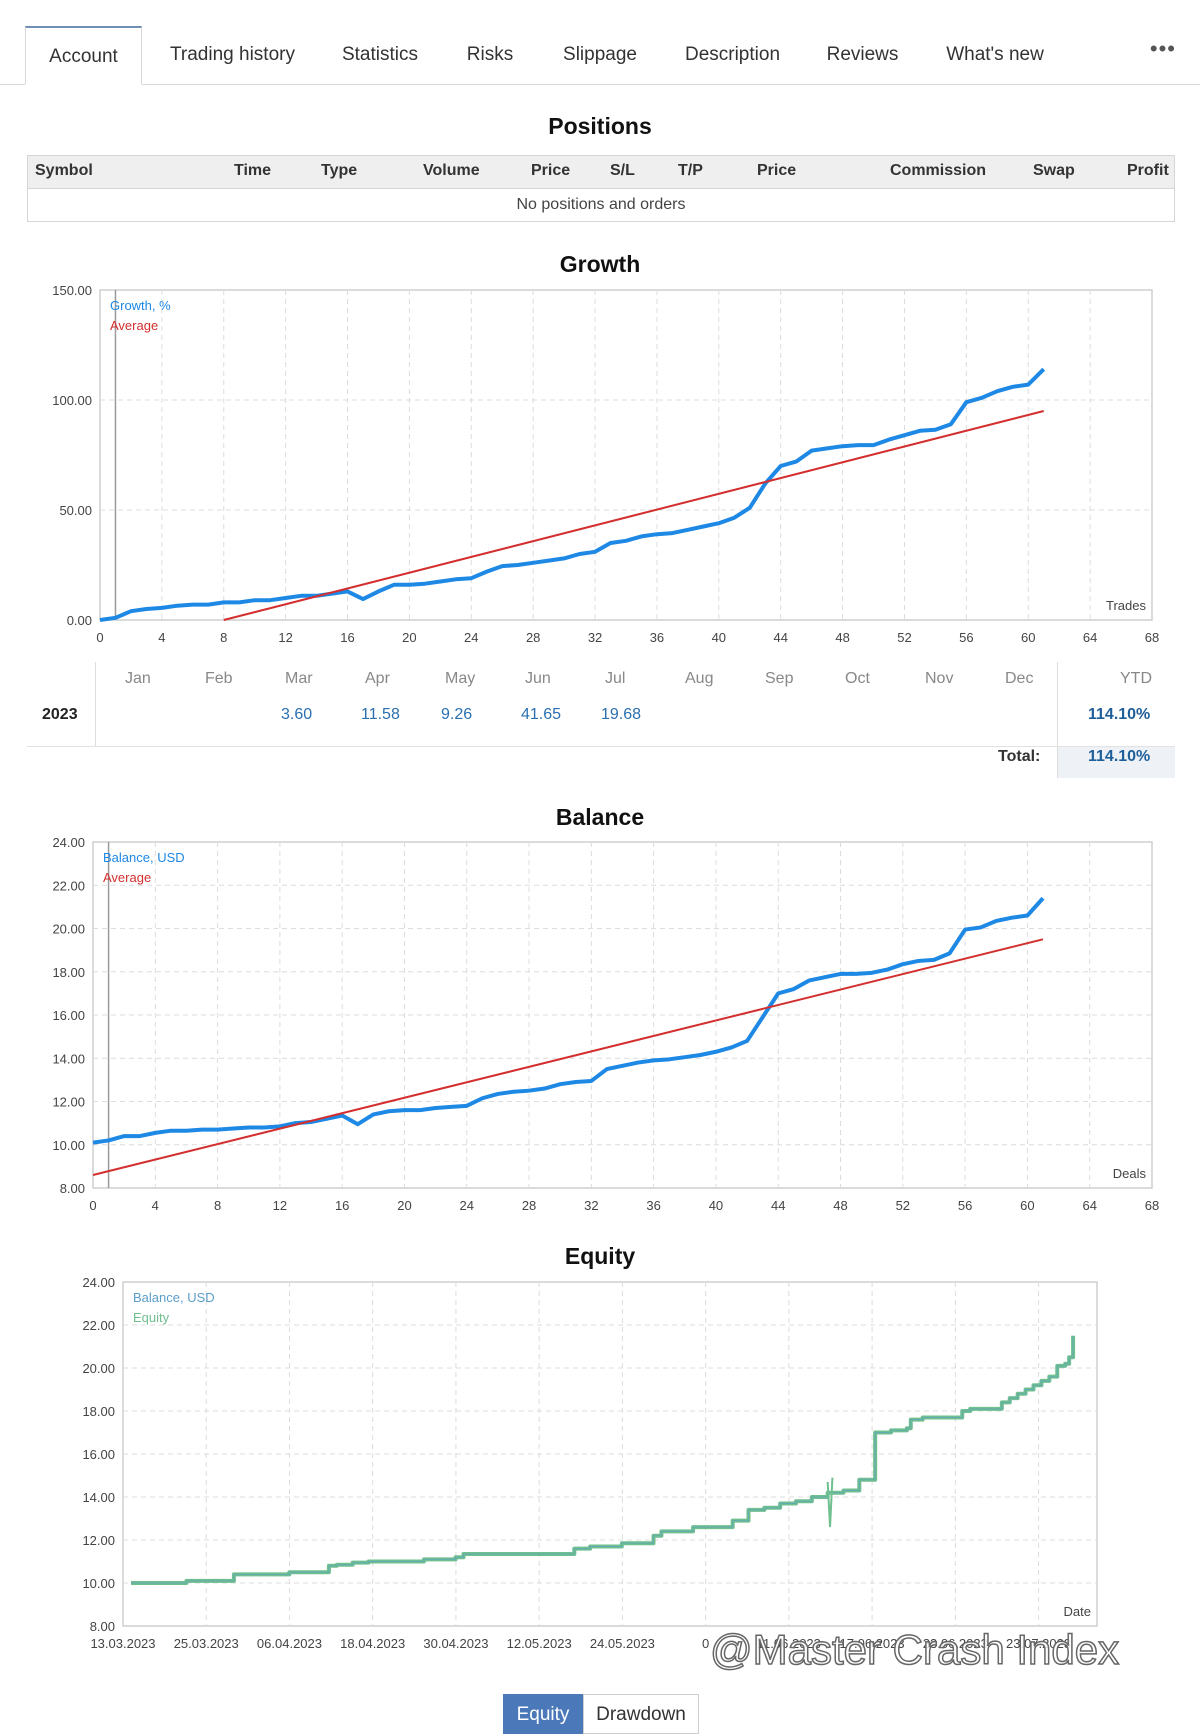  What do you see at coordinates (64, 170) in the screenshot?
I see `col-symbol: Symbol` at bounding box center [64, 170].